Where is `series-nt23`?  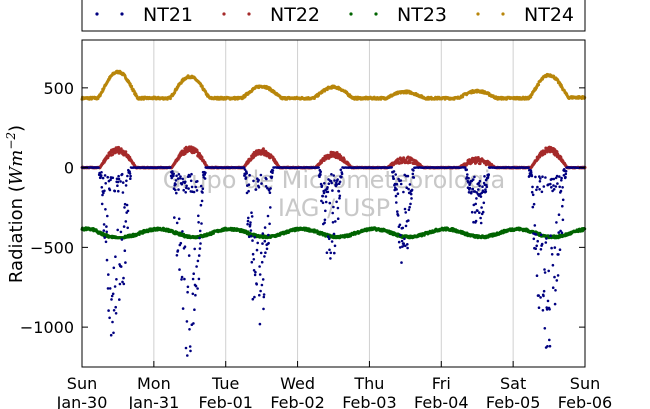 series-nt23 is located at coordinates (333, 233).